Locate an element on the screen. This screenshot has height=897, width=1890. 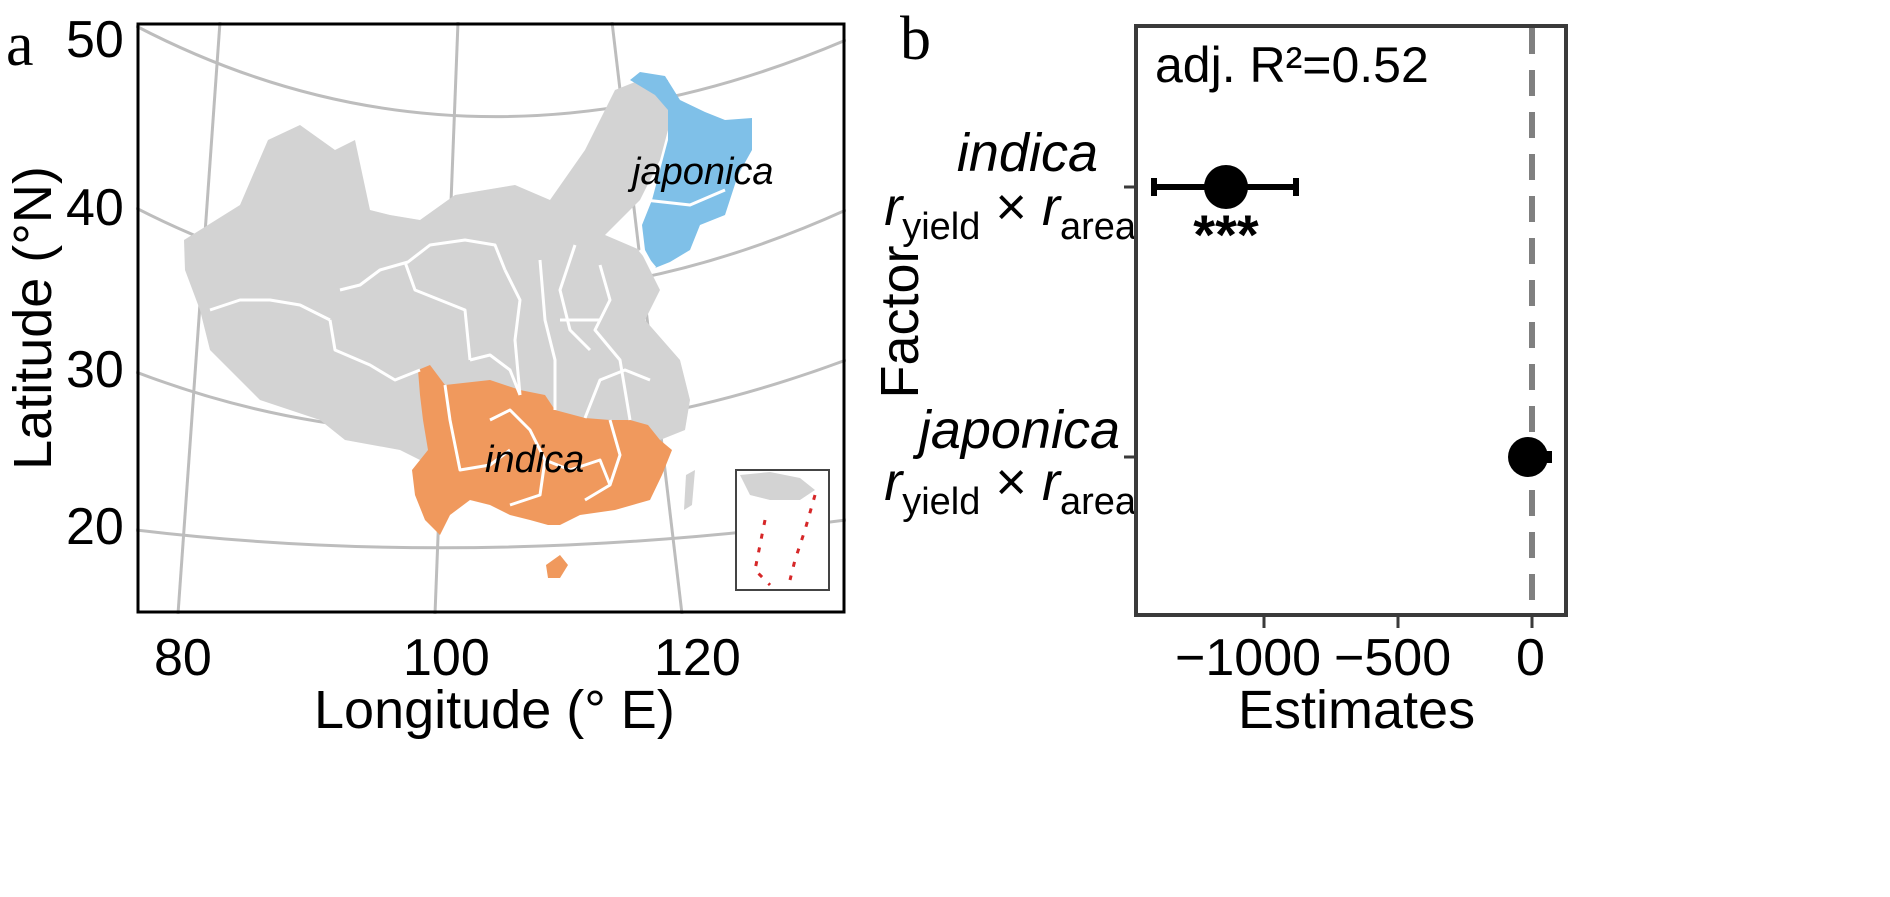
x-axis-title-longitude: Longitude (° E) is located at coordinates (494, 710).